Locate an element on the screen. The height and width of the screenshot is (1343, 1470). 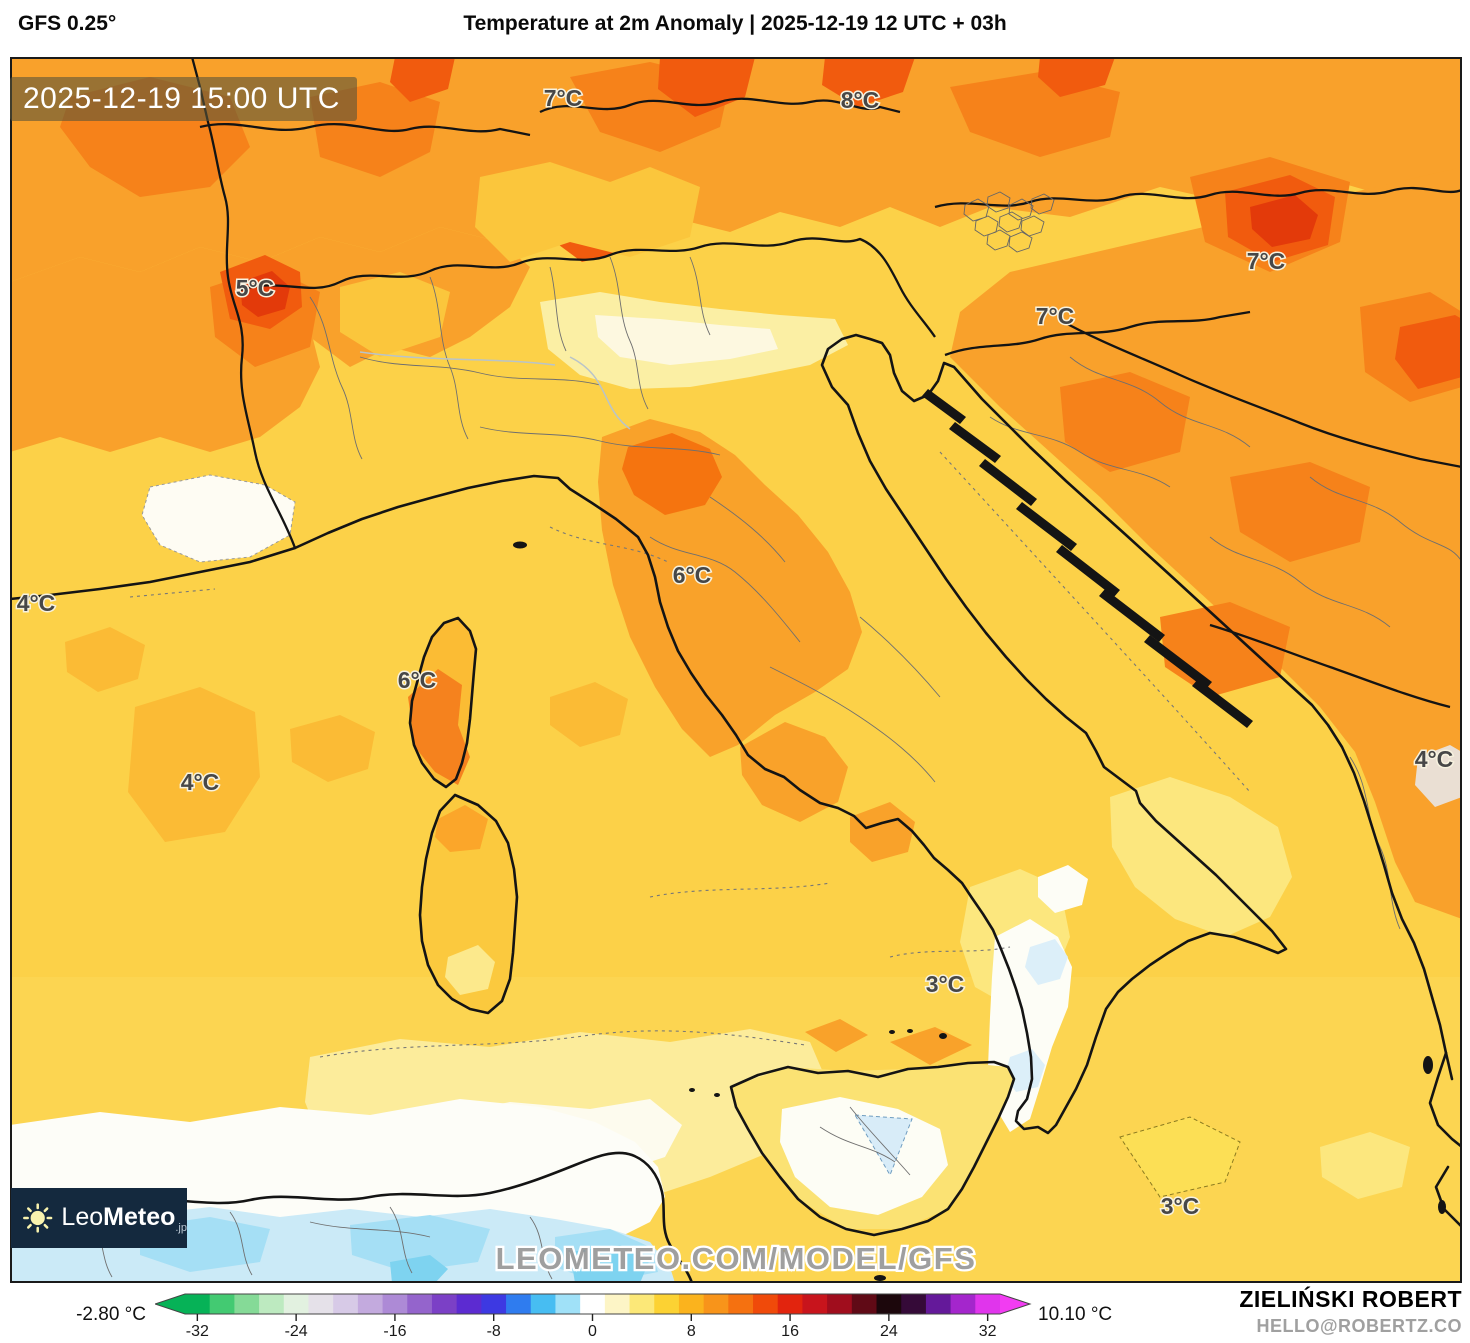
colorbar-tick-label: -24 is located at coordinates (296, 1330).